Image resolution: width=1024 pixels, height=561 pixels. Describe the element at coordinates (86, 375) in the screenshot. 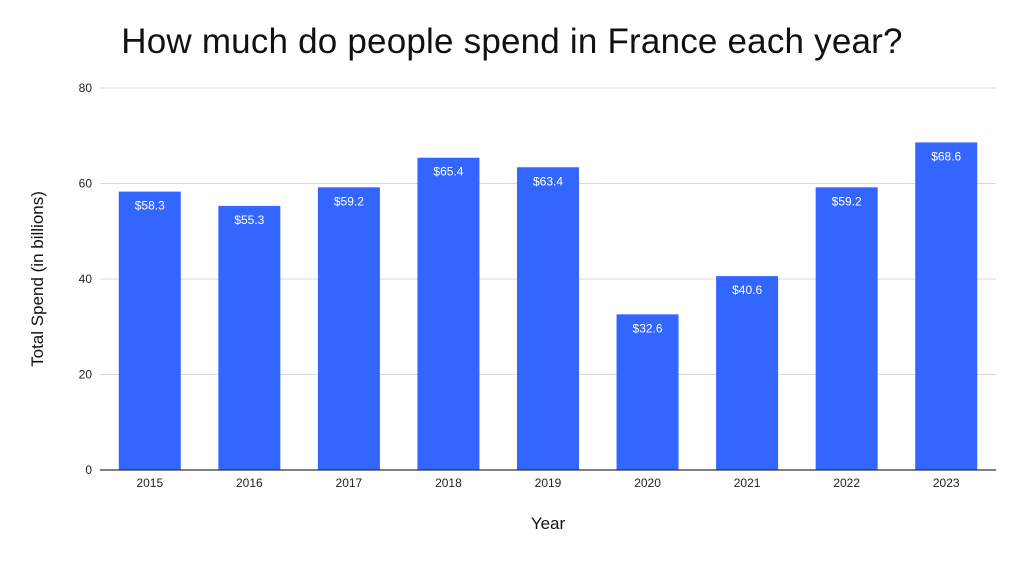

I see `y-tick-label: 20` at that location.